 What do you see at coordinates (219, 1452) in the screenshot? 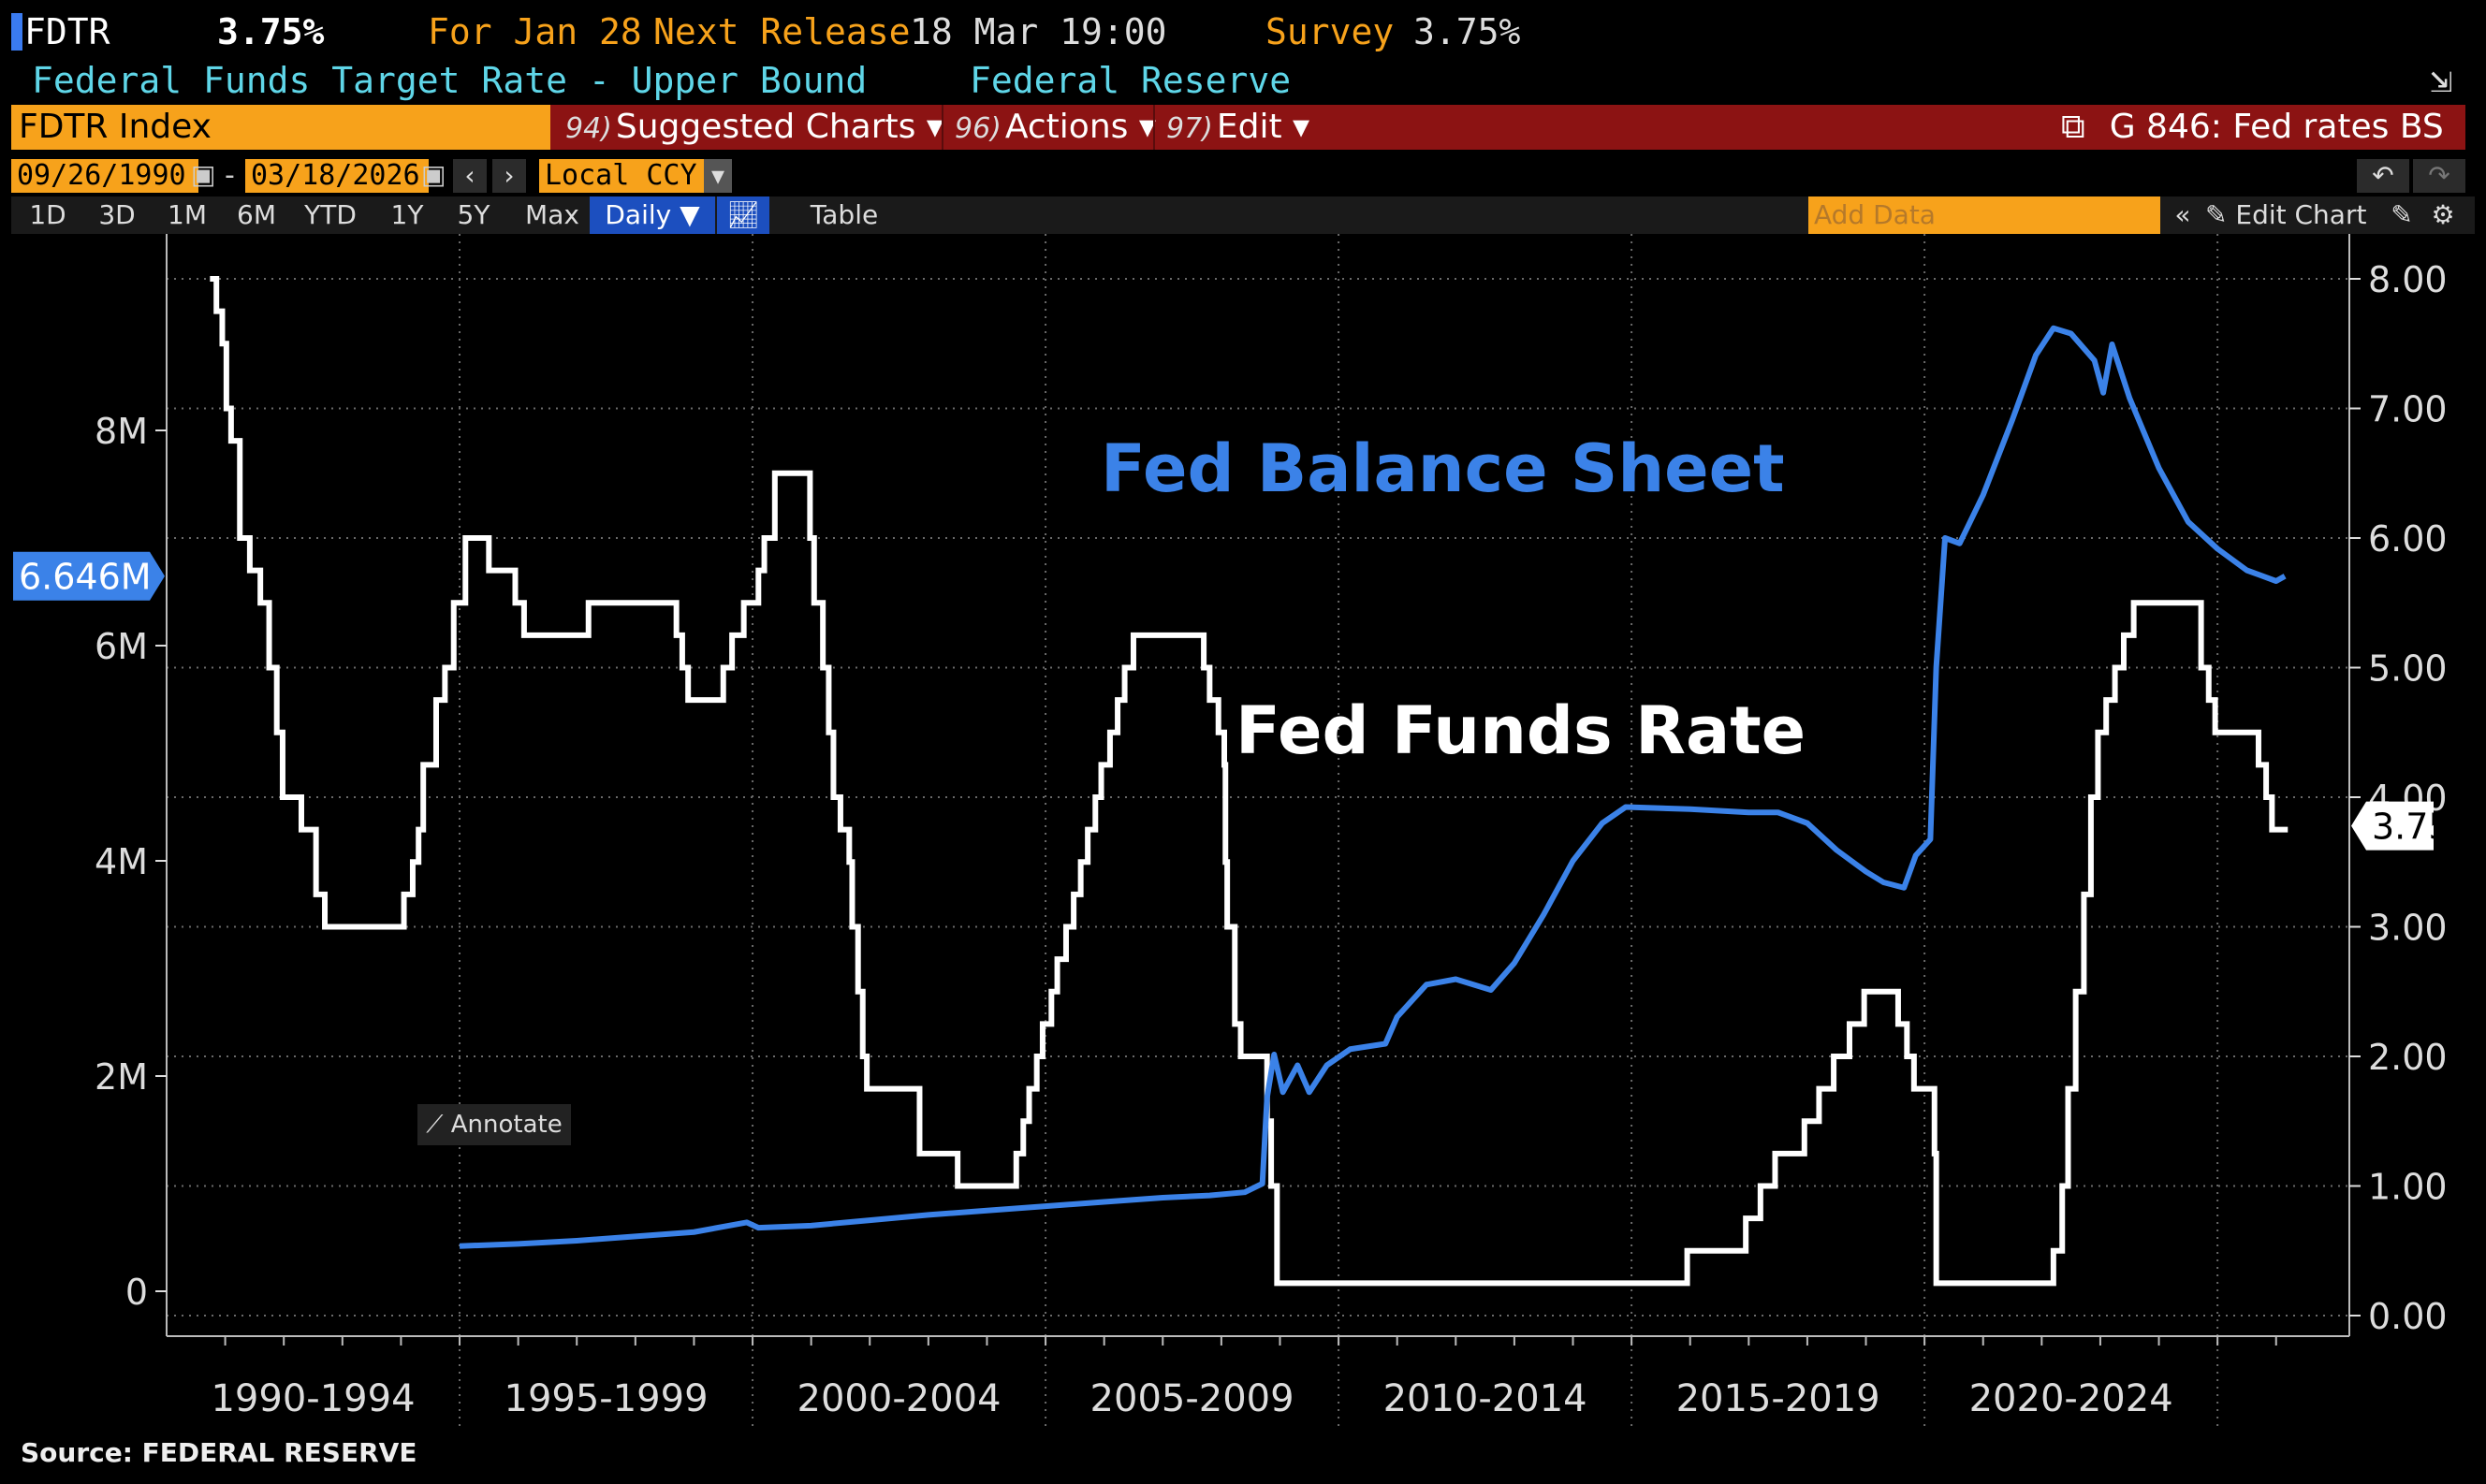
I see `source-note: Source: FEDERAL RESERVE` at bounding box center [219, 1452].